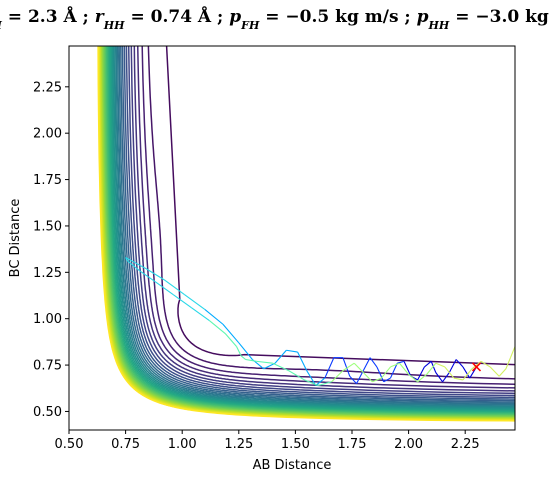 The image size is (554, 481). What do you see at coordinates (47, 366) in the screenshot?
I see `y-tick-label-1: 0.75` at bounding box center [47, 366].